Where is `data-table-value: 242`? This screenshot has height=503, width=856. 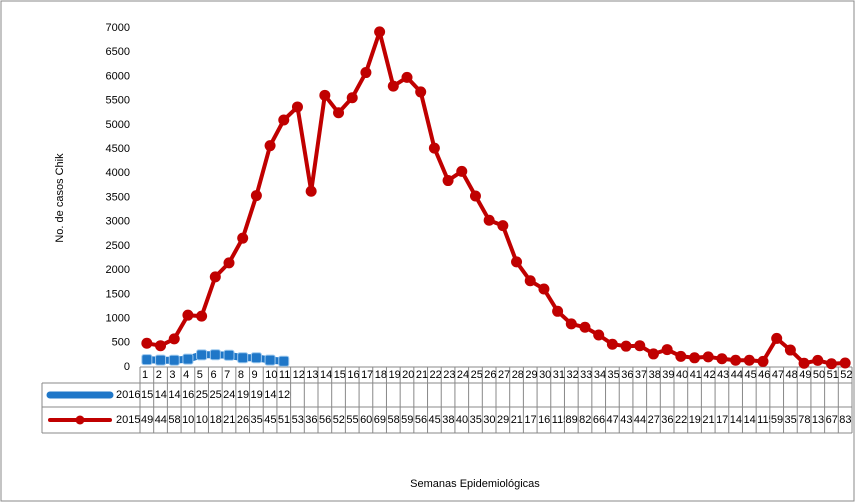
data-table-value: 242 is located at coordinates (232, 395).